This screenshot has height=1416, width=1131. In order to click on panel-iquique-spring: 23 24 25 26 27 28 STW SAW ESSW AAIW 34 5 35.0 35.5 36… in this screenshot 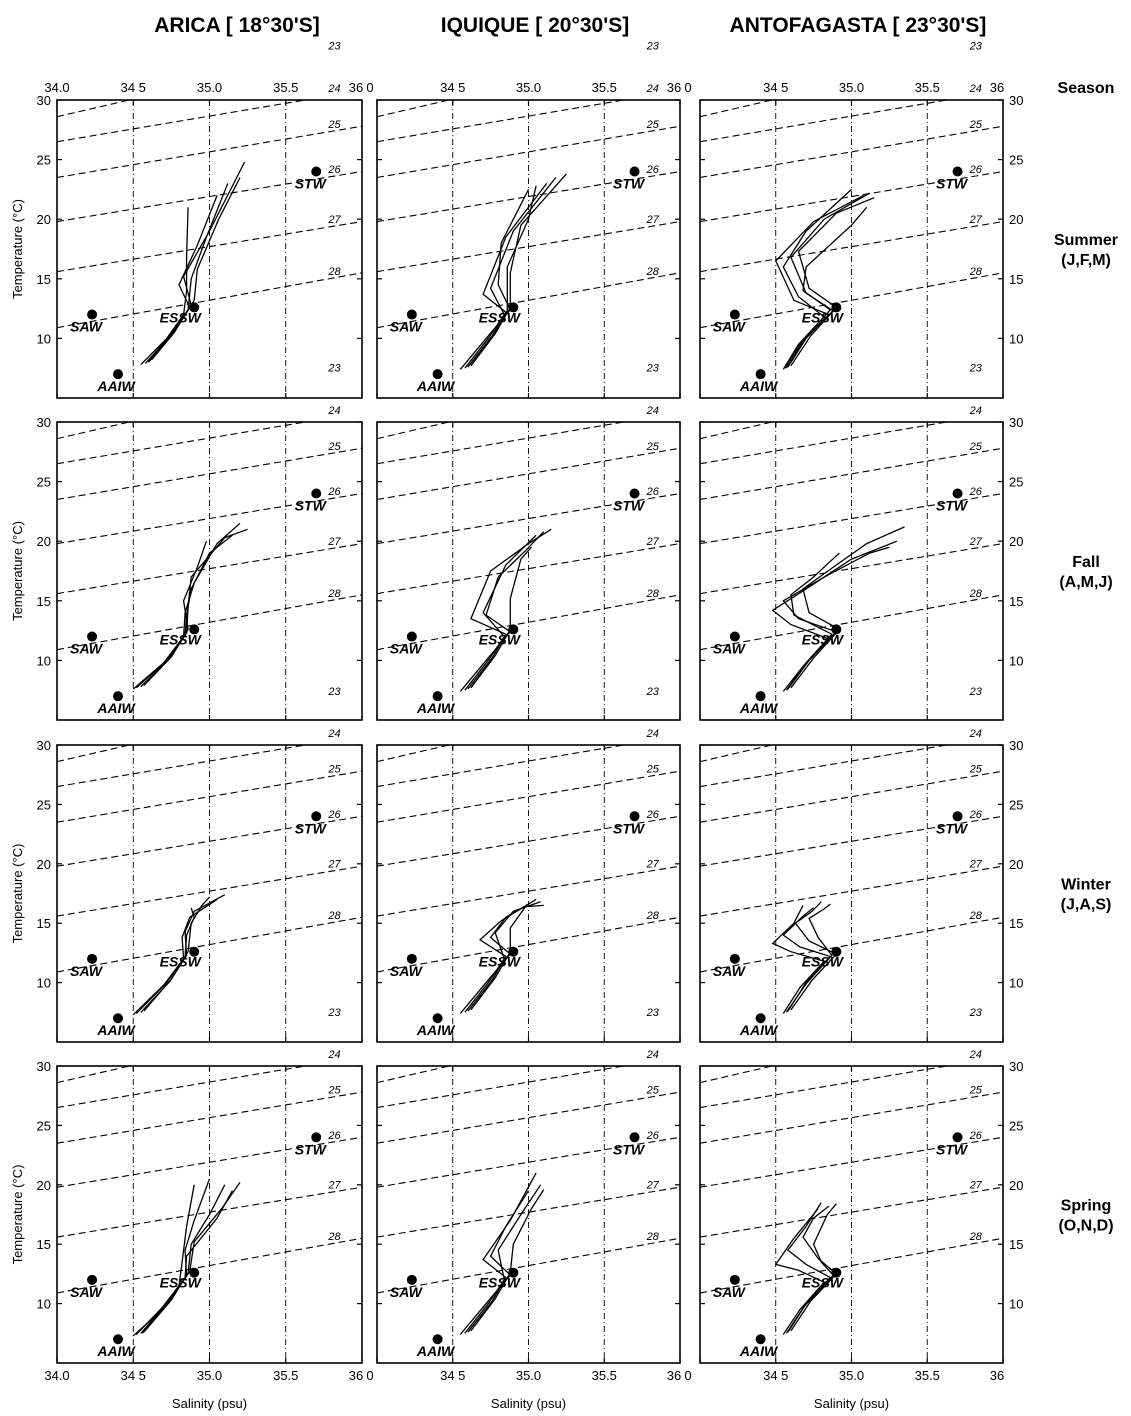, I will do `click(534, 1195)`.